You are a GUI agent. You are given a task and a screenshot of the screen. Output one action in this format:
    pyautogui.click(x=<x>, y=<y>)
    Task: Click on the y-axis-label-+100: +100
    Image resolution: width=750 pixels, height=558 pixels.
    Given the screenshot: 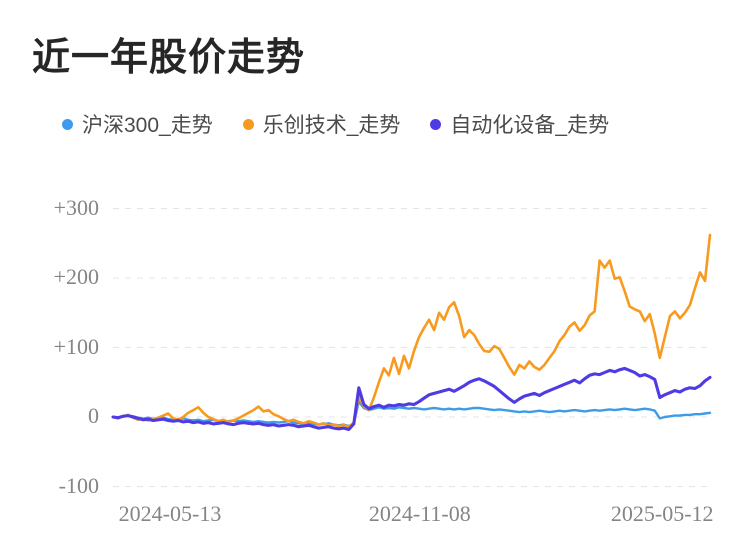 What is the action you would take?
    pyautogui.click(x=76, y=346)
    